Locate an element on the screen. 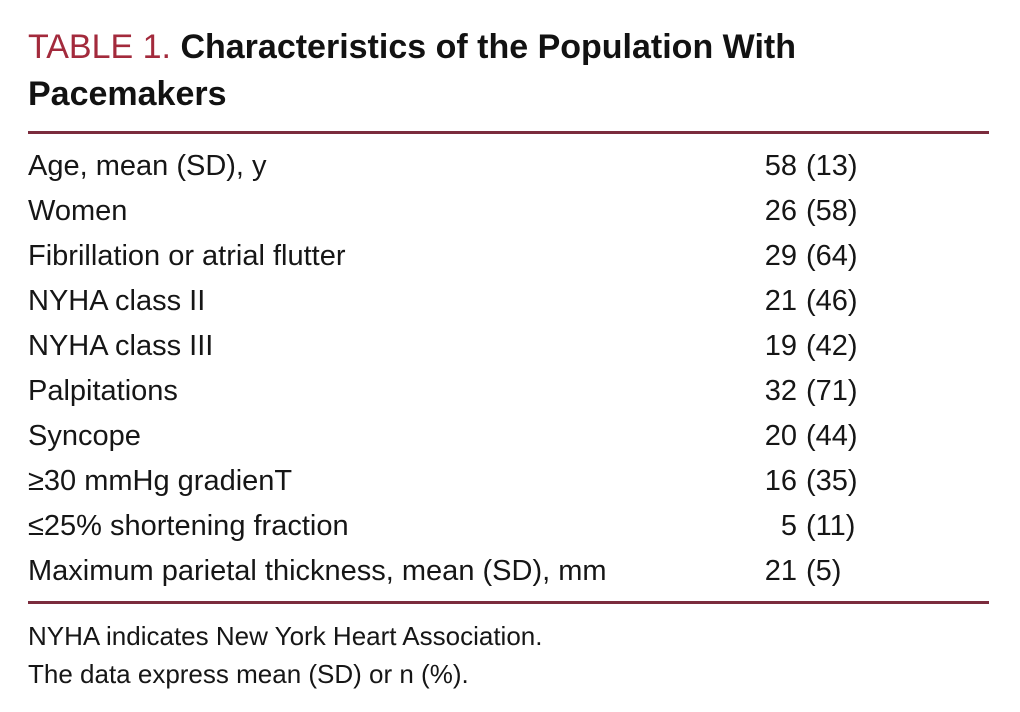 The image size is (1020, 712). row-value: 21 (5) is located at coordinates (801, 571).